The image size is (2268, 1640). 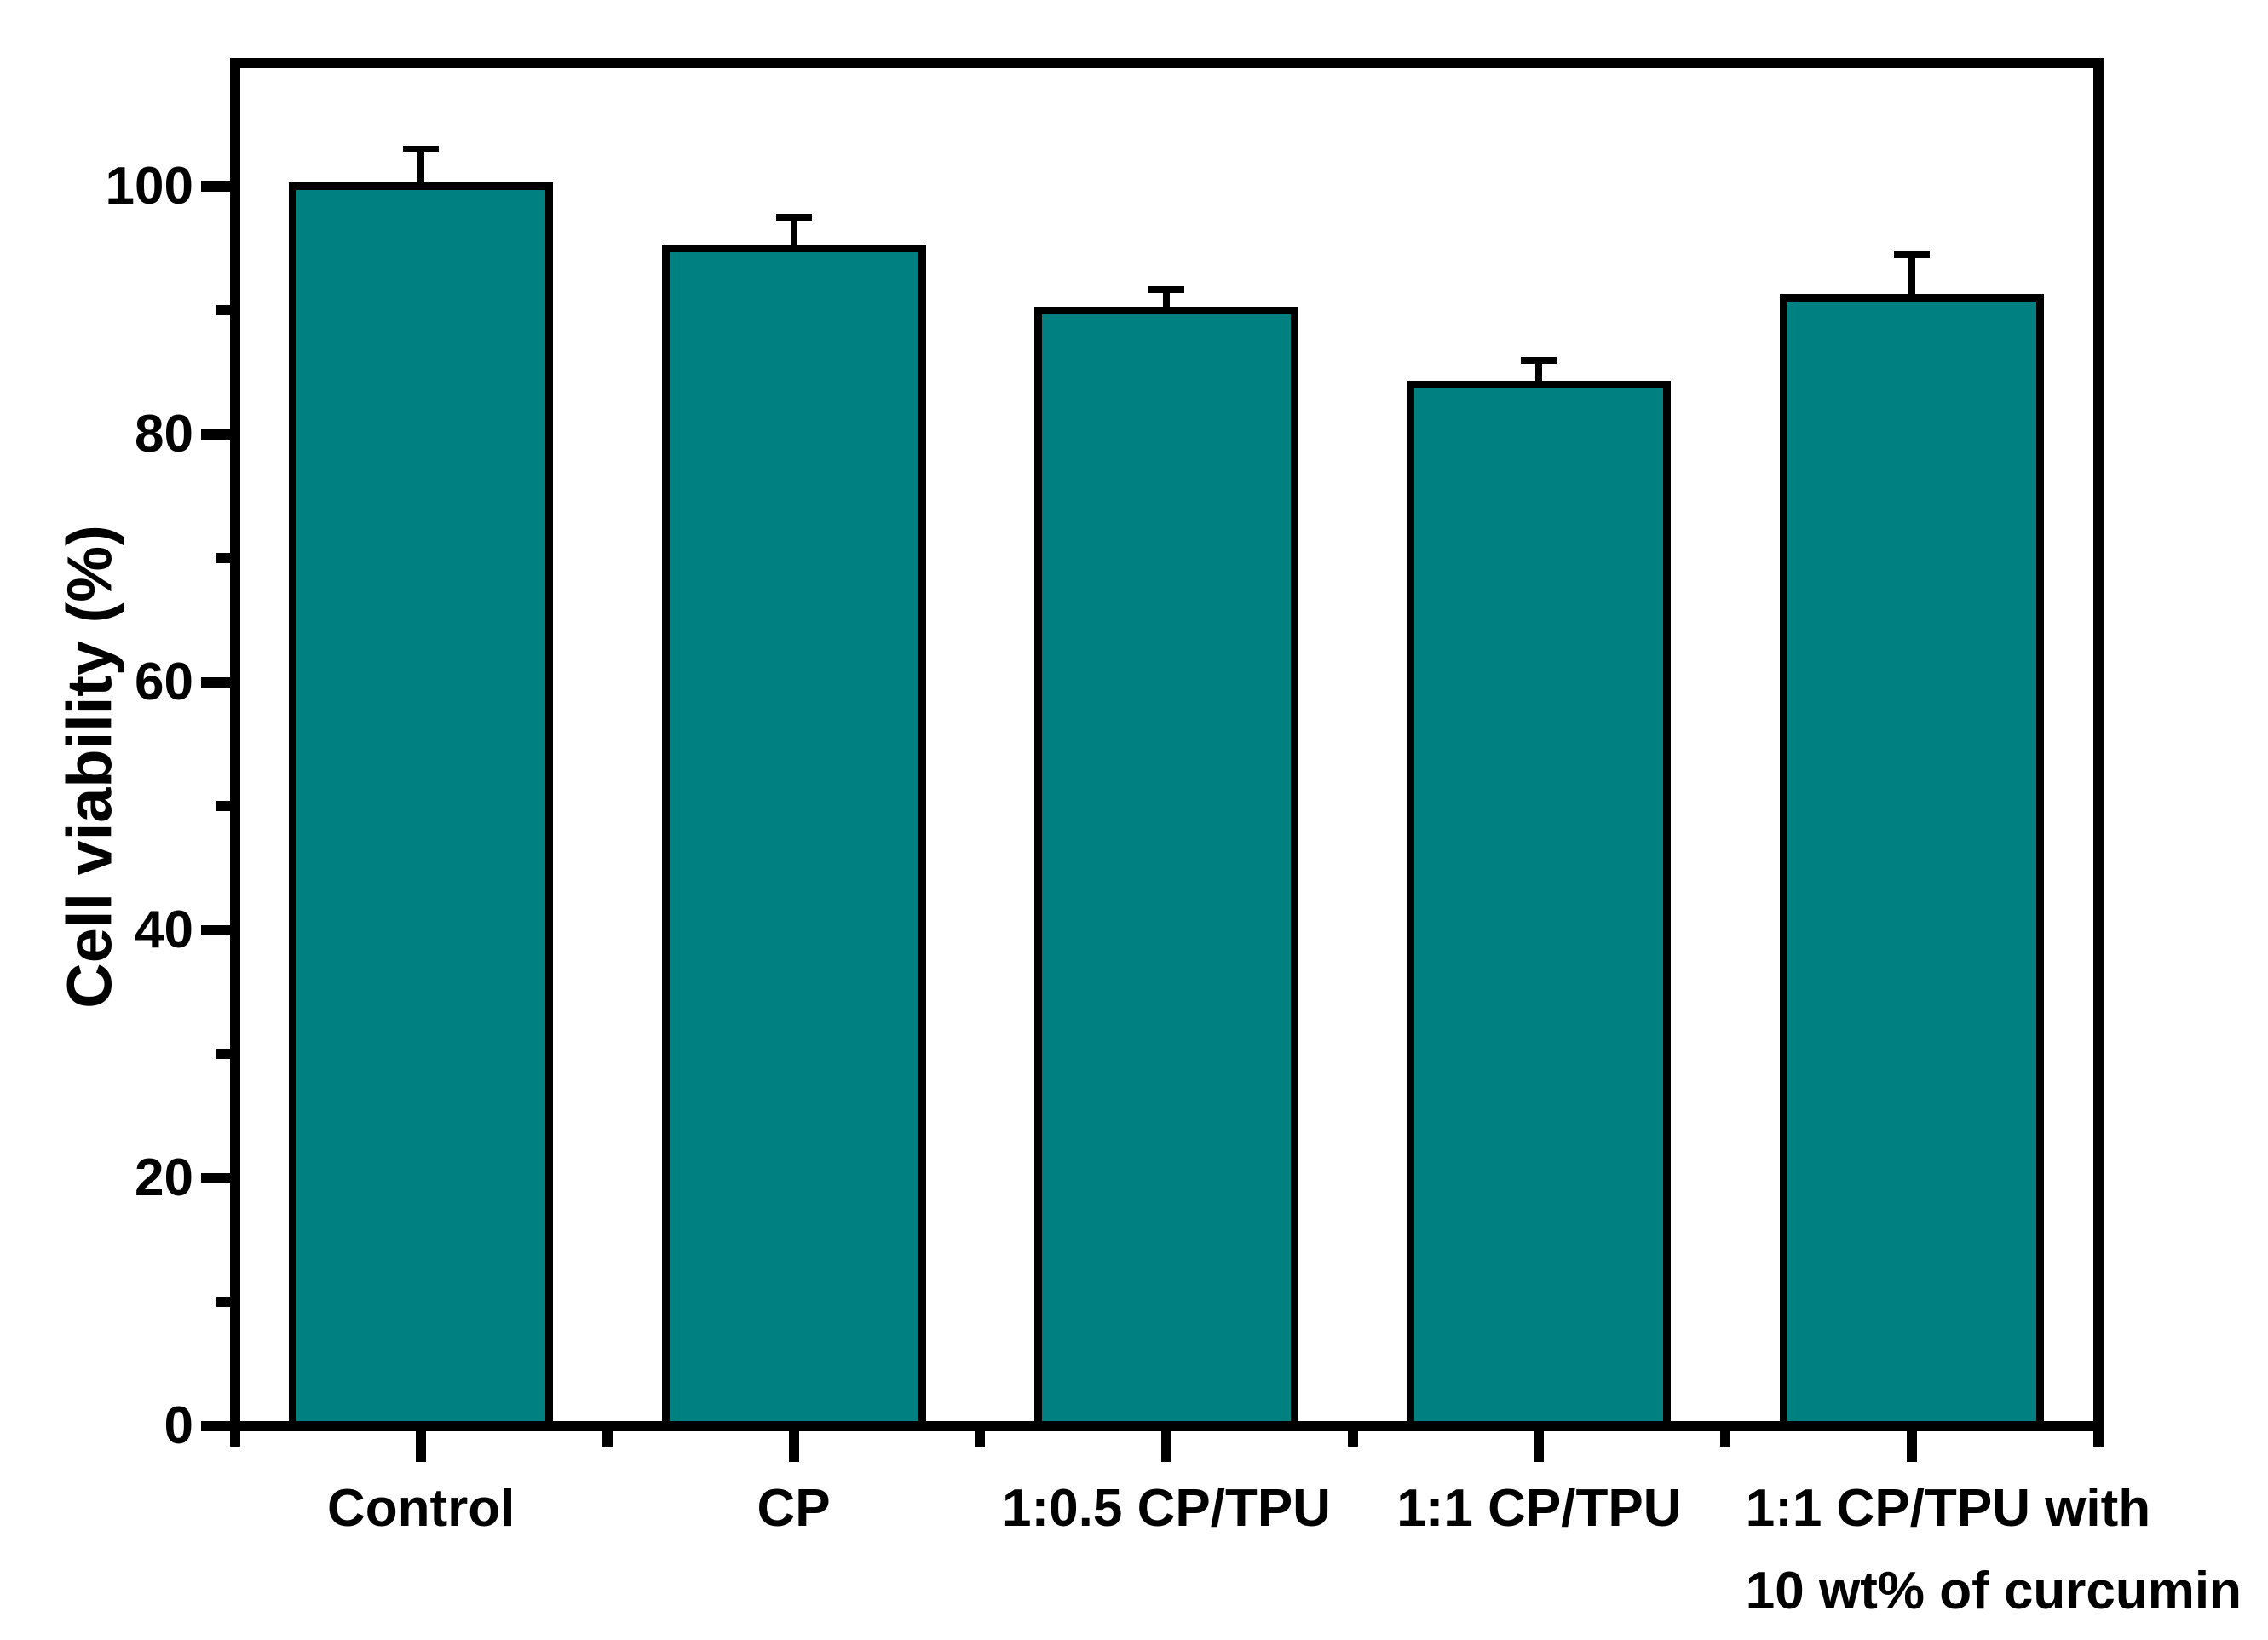 I want to click on y-axis-tick-label: 60, so click(x=164, y=681).